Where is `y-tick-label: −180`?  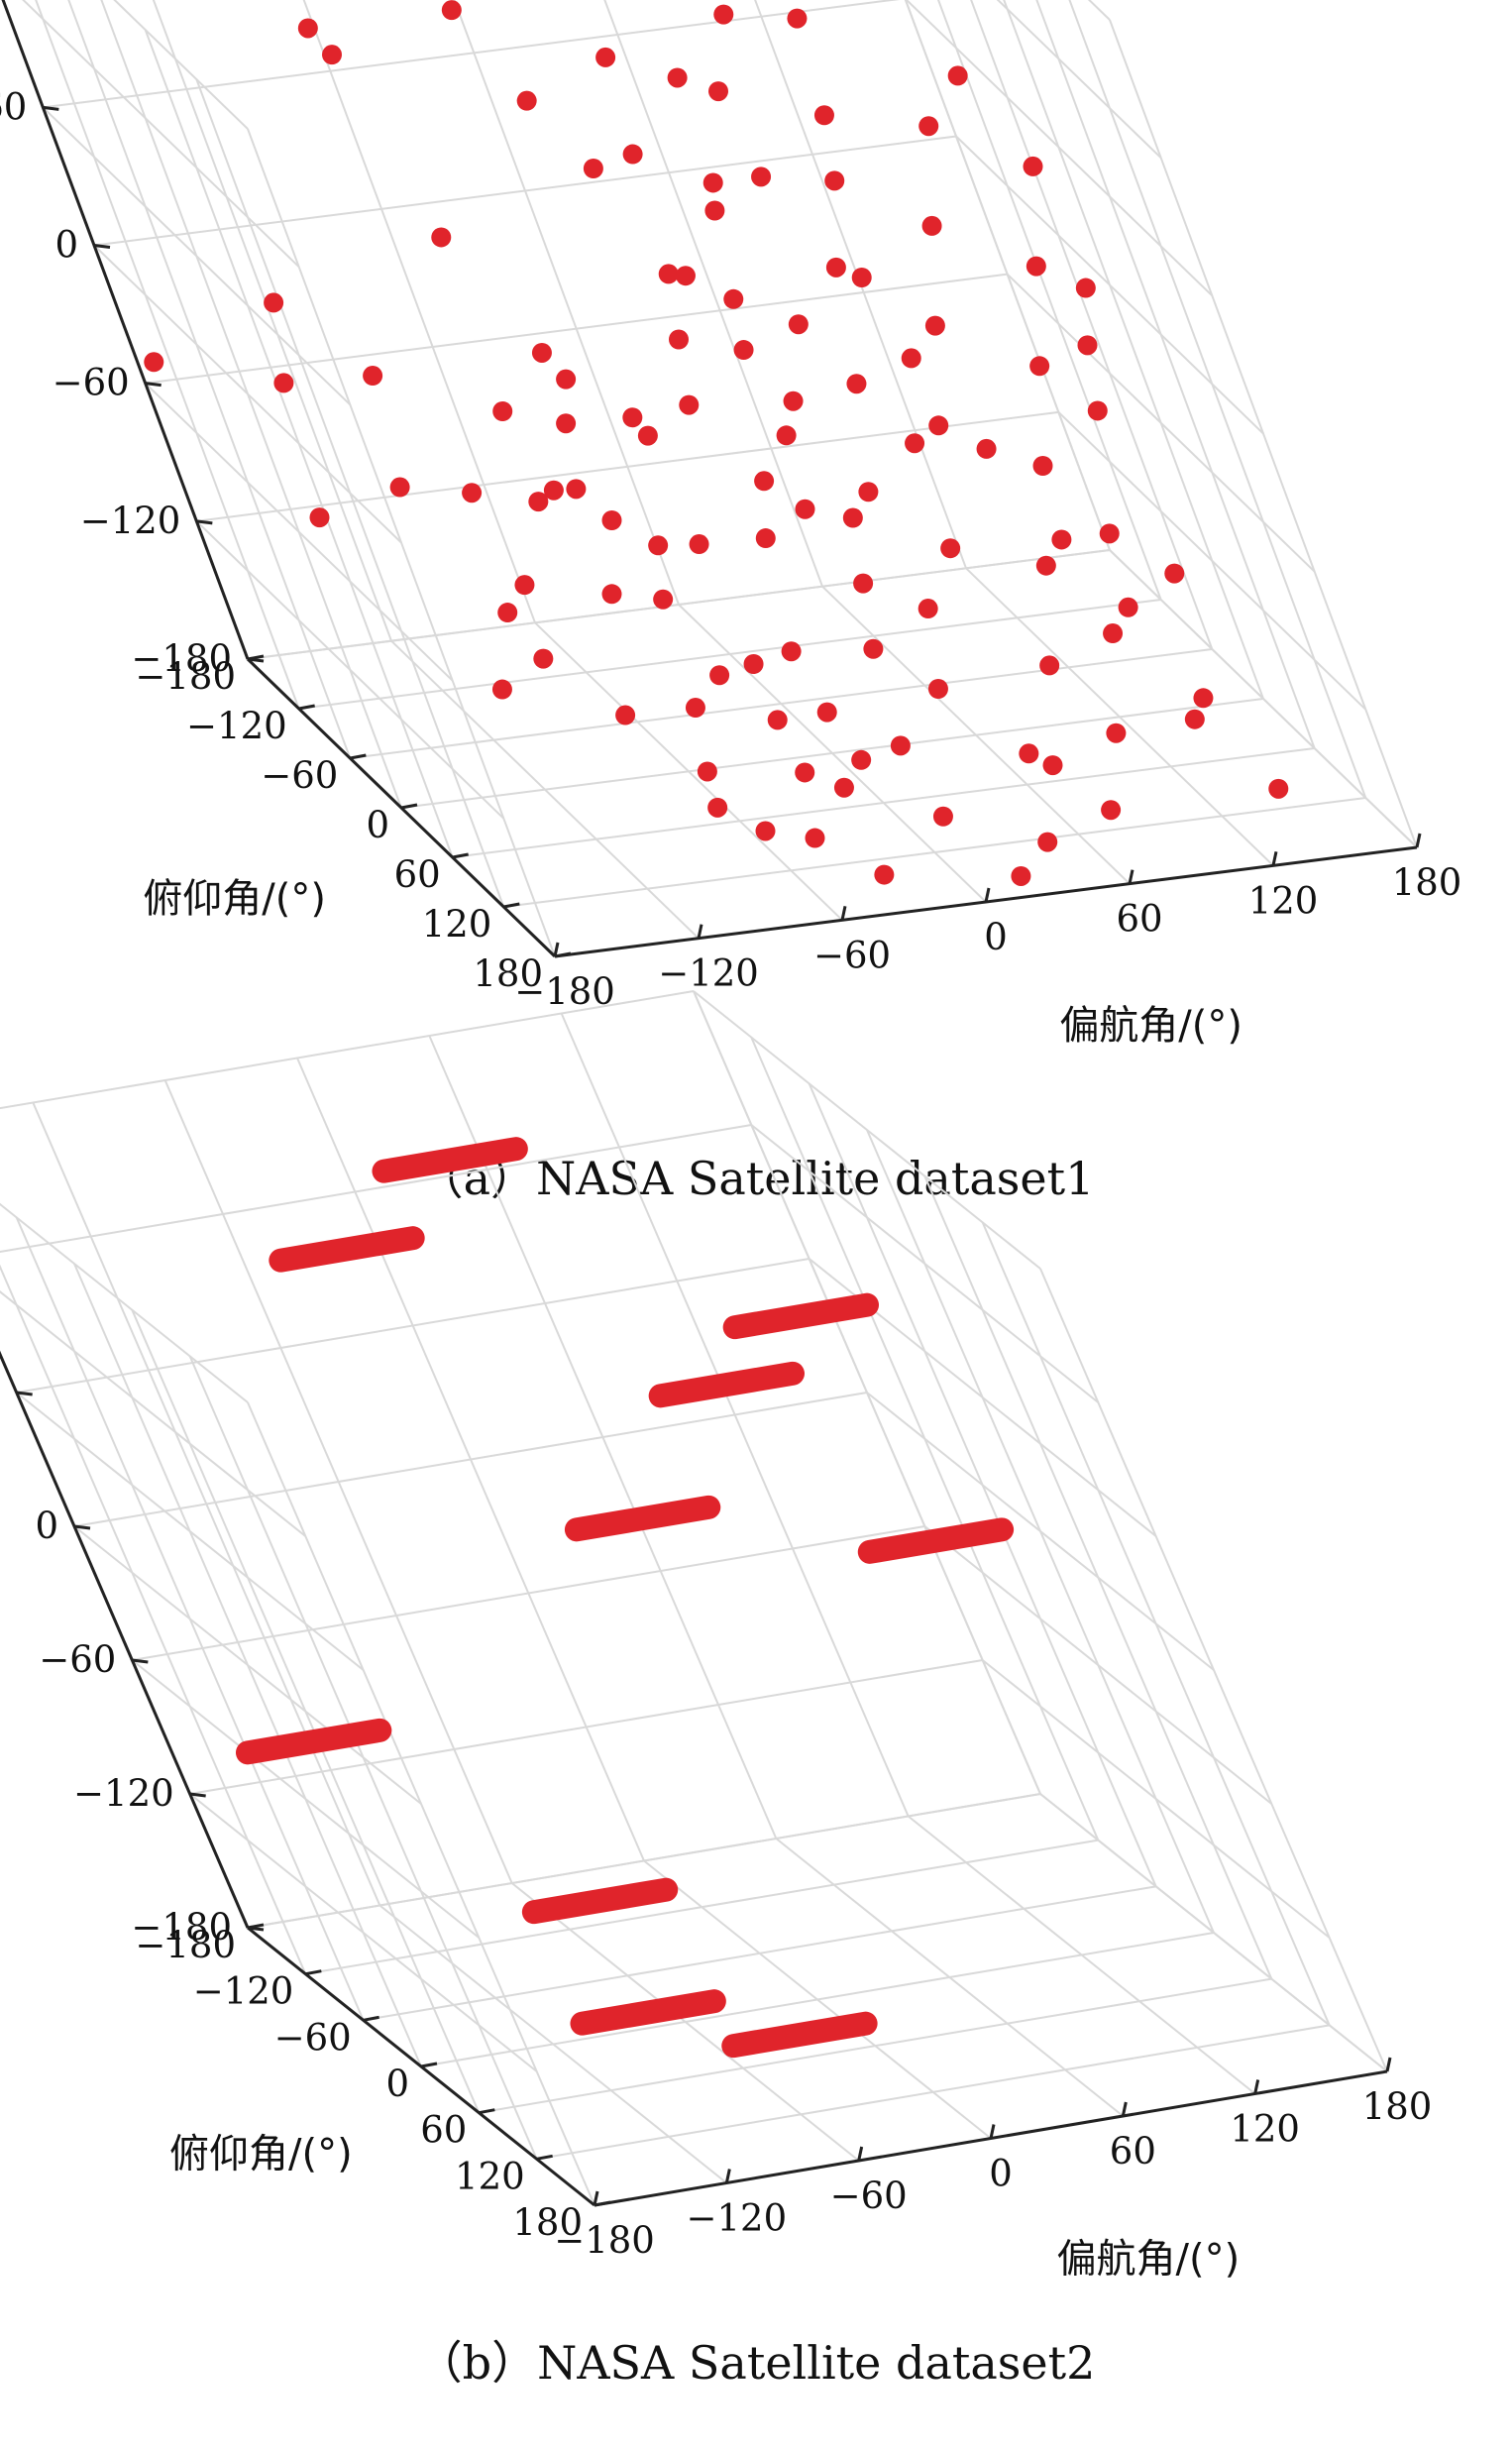 y-tick-label: −180 is located at coordinates (186, 1945).